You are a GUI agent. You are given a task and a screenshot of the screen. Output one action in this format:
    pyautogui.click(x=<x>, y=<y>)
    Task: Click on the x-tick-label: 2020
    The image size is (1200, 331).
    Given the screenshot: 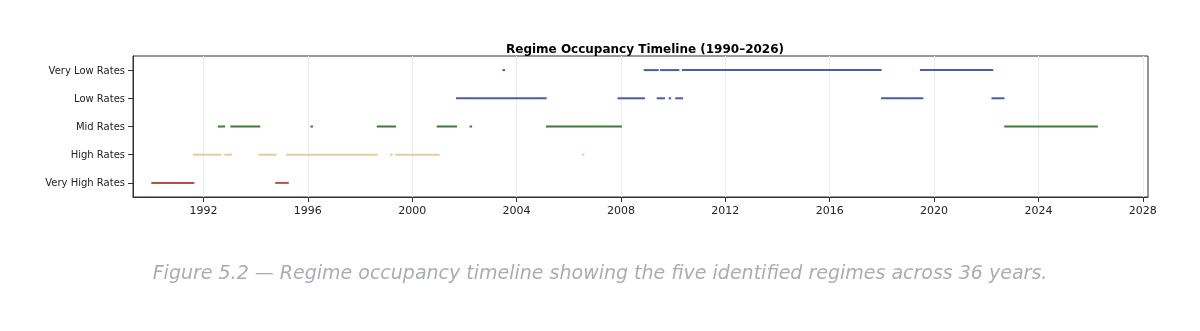 What is the action you would take?
    pyautogui.click(x=934, y=210)
    